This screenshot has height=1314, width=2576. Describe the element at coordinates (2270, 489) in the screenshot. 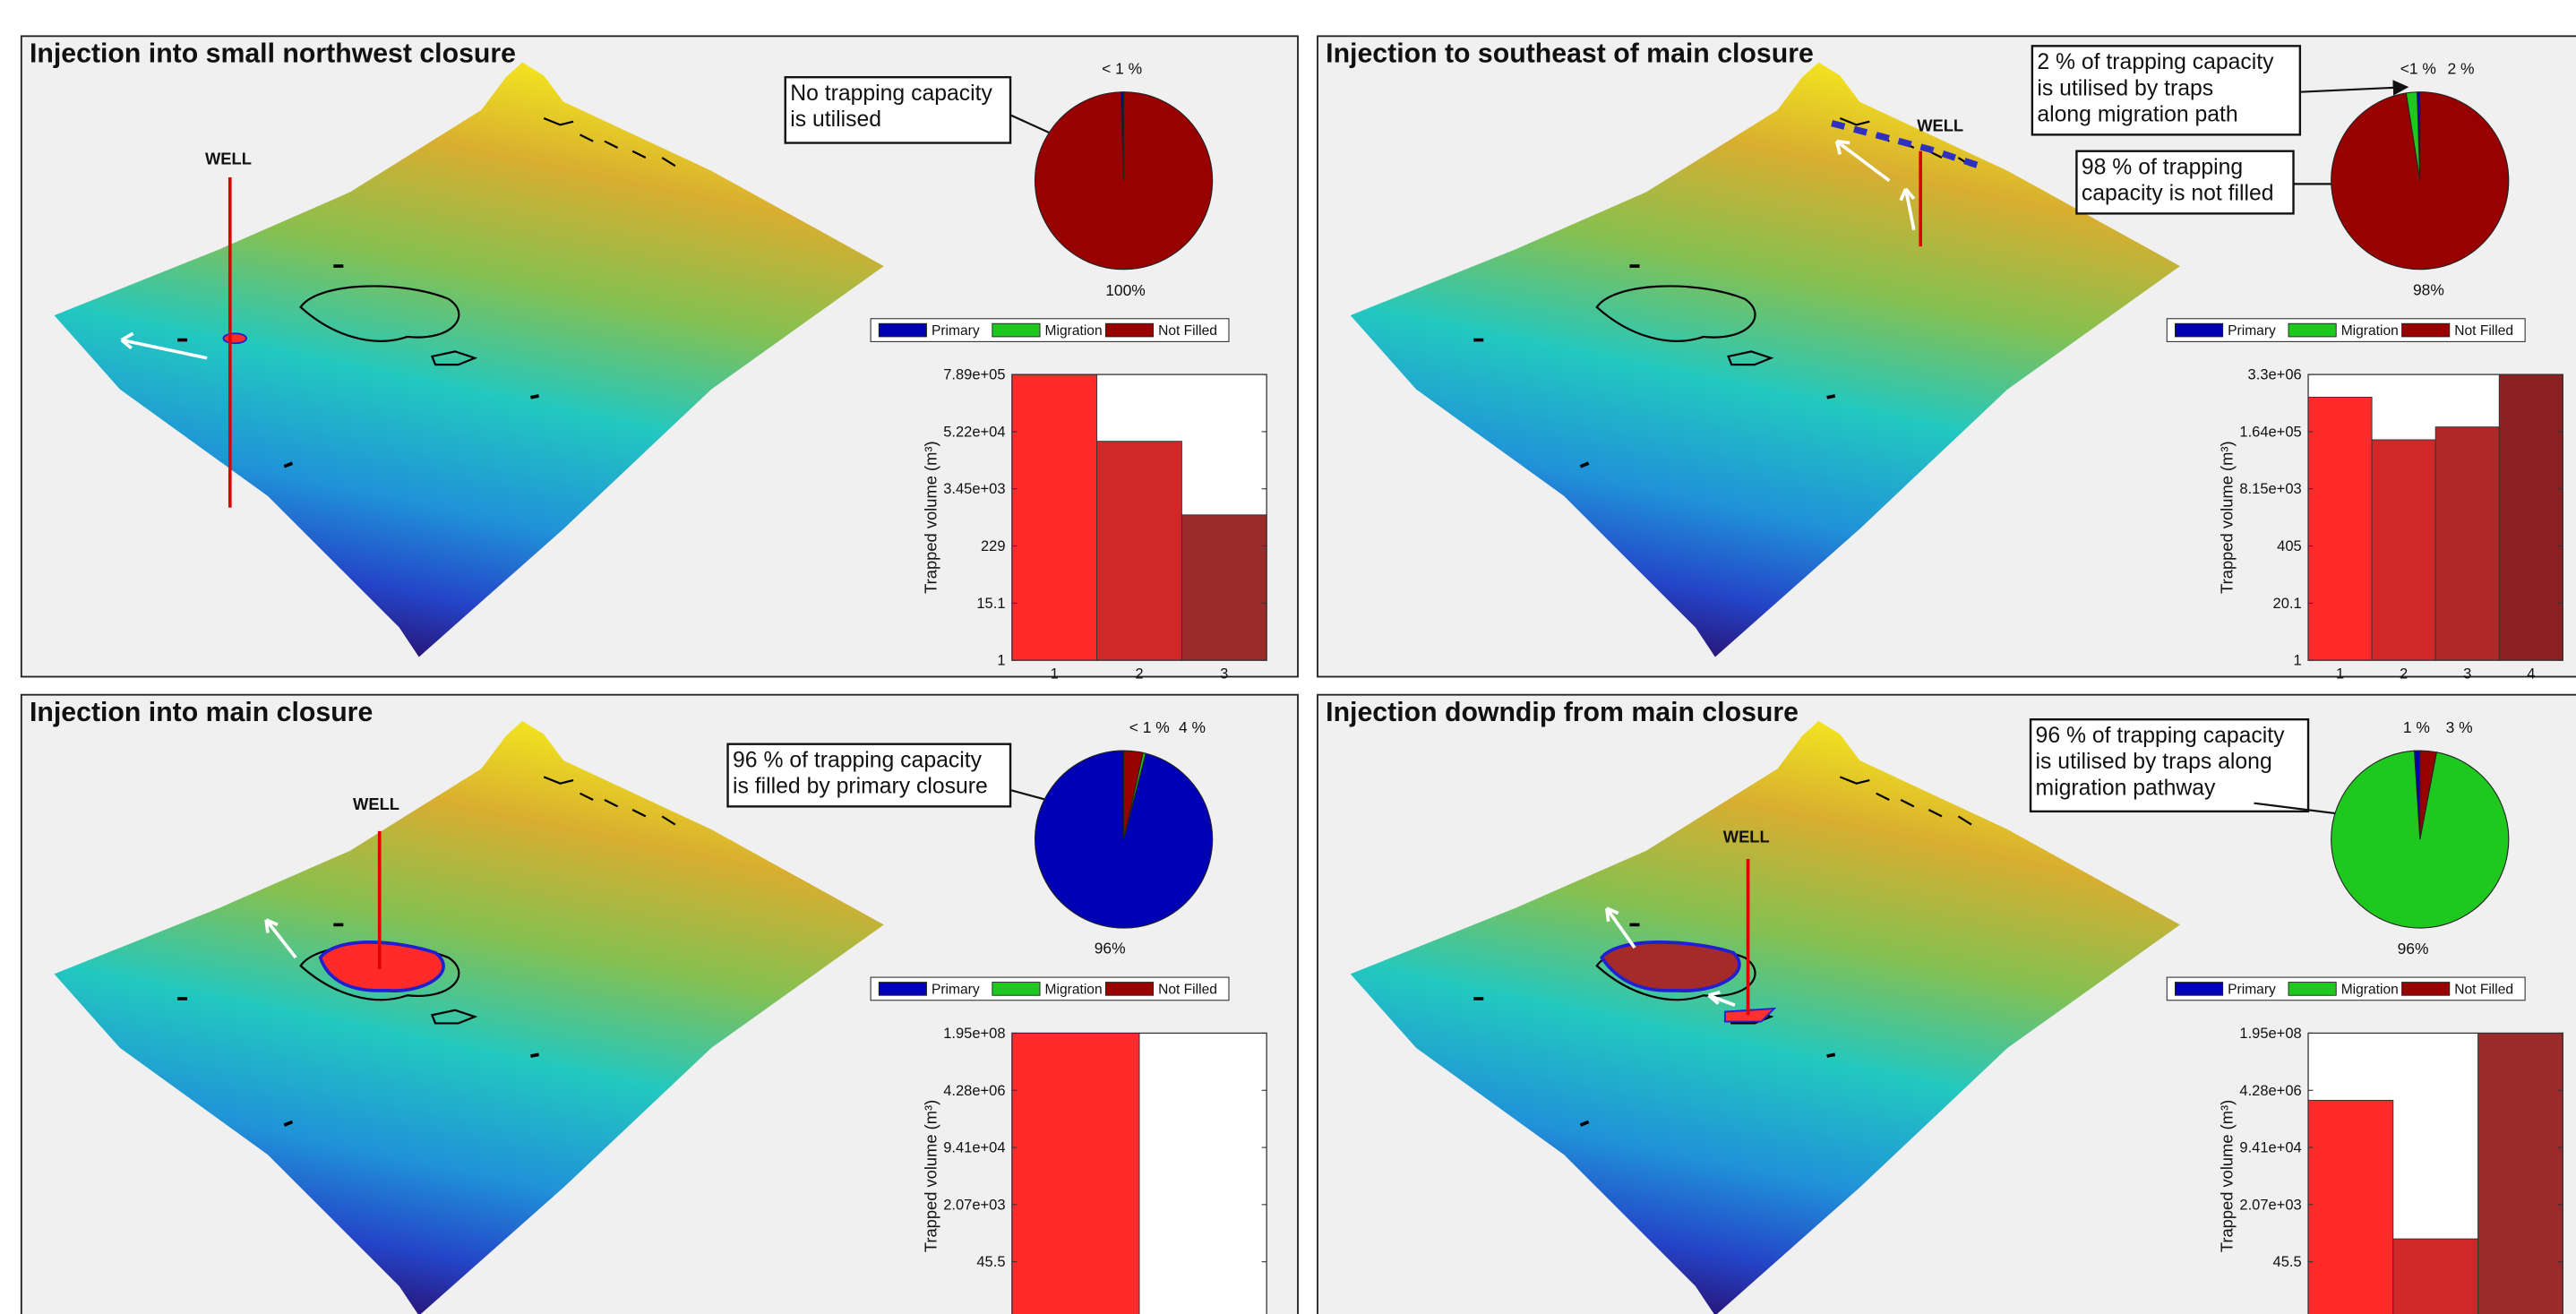

I see `y-tick-label: 8.15e+03` at that location.